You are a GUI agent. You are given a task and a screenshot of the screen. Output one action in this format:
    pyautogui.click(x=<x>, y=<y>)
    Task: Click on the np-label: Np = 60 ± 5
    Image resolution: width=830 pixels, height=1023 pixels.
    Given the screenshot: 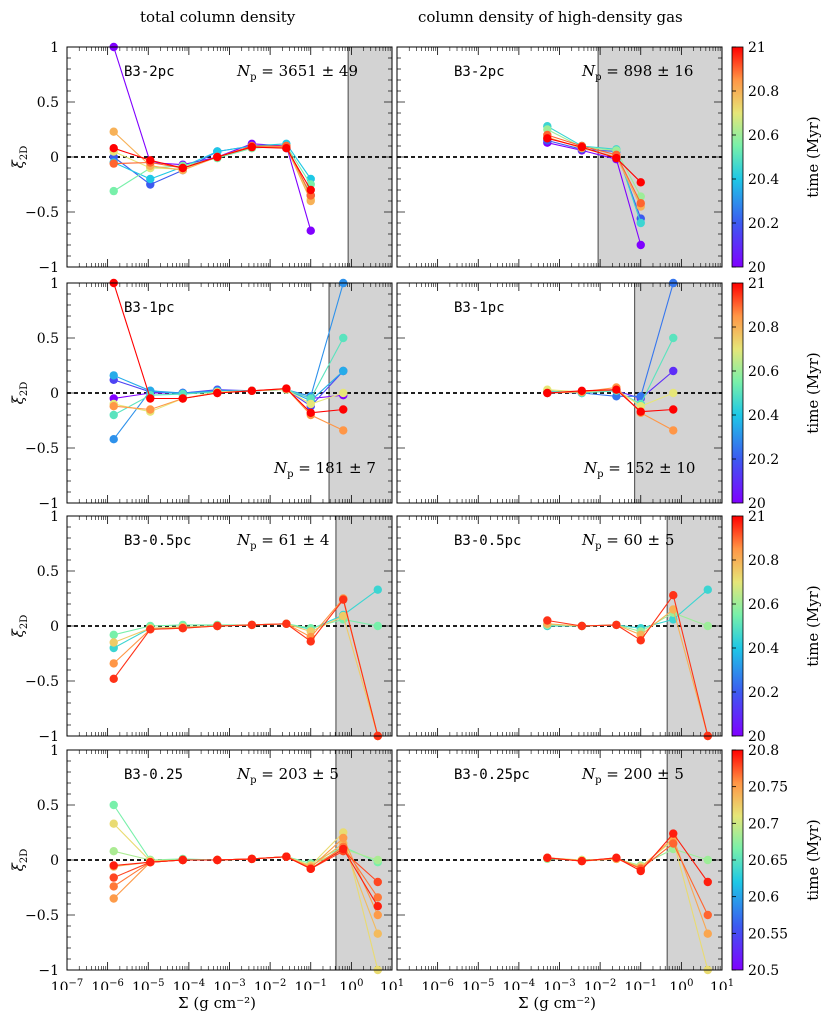 What is the action you would take?
    pyautogui.click(x=627, y=541)
    